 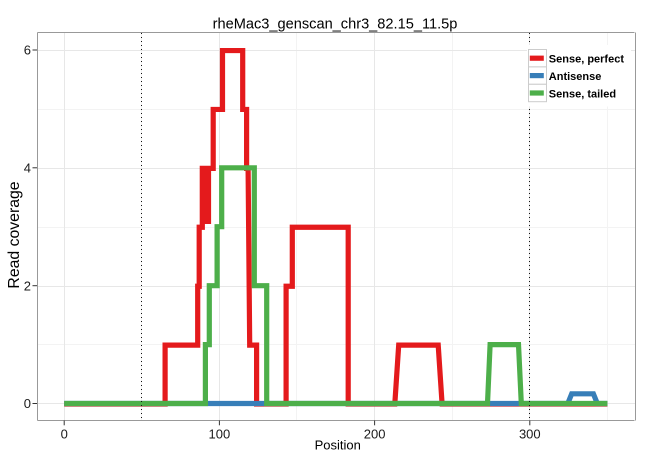 What do you see at coordinates (530, 434) in the screenshot?
I see `svg-text: 300` at bounding box center [530, 434].